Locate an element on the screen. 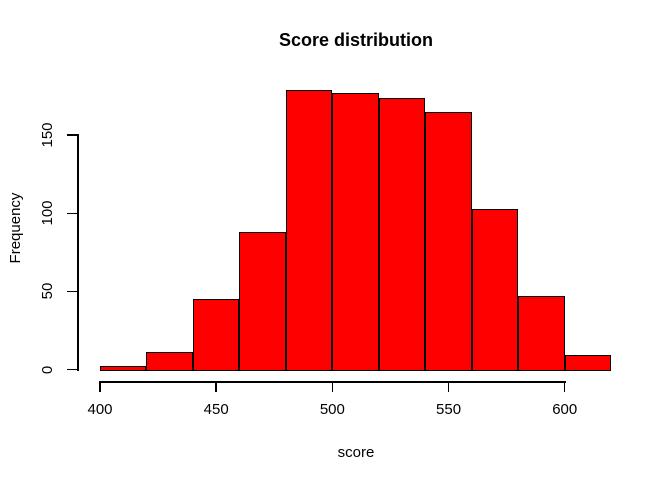  x-tick-label: 400 is located at coordinates (100, 409).